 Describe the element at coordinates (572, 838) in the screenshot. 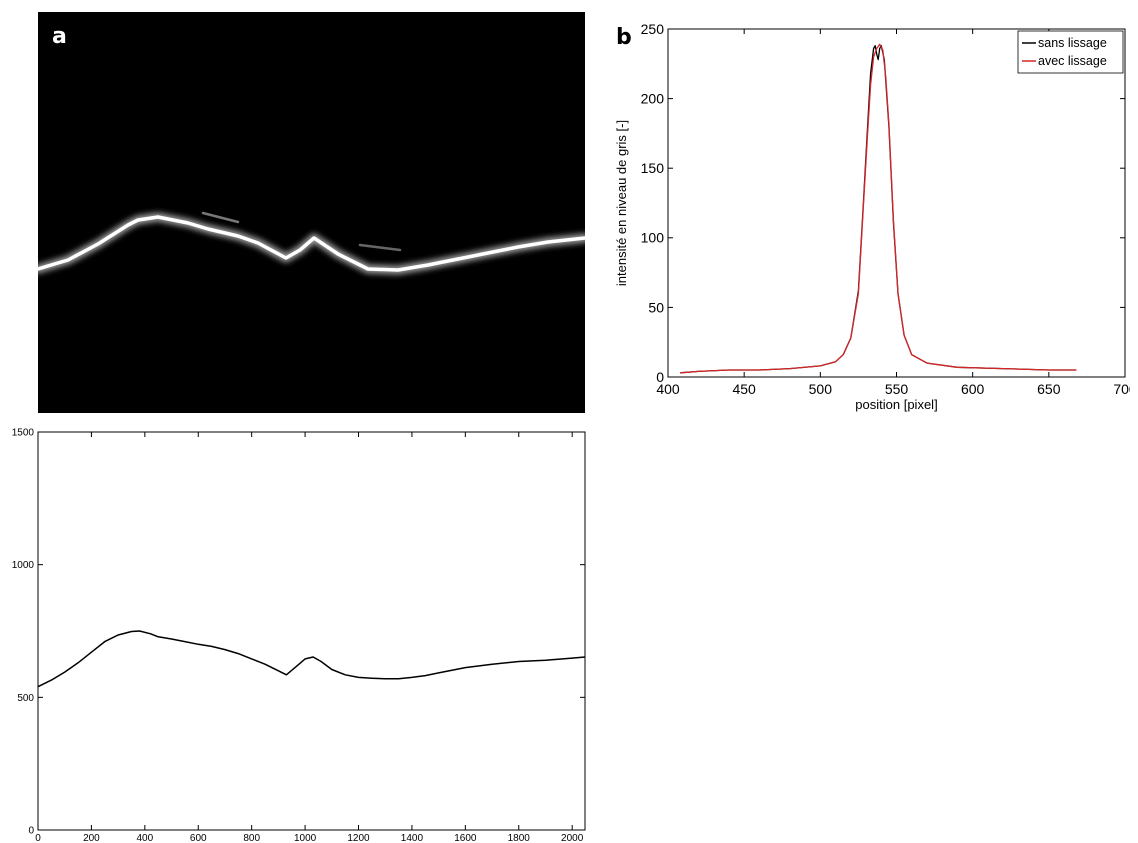

I see `x-tick-label: 2000` at that location.